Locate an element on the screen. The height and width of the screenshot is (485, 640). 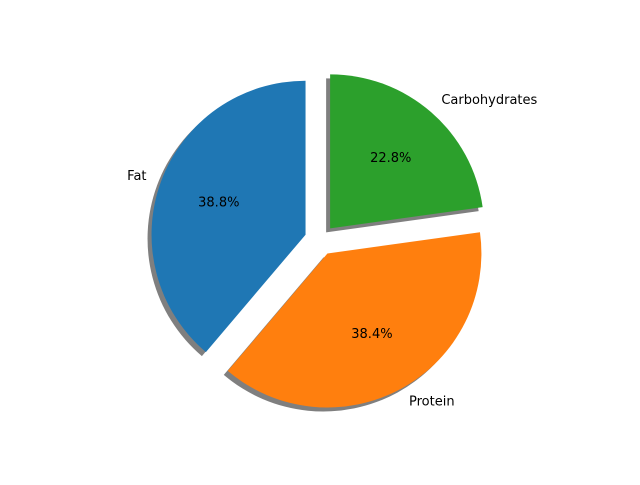
slice-carbohydrates is located at coordinates (406, 151).